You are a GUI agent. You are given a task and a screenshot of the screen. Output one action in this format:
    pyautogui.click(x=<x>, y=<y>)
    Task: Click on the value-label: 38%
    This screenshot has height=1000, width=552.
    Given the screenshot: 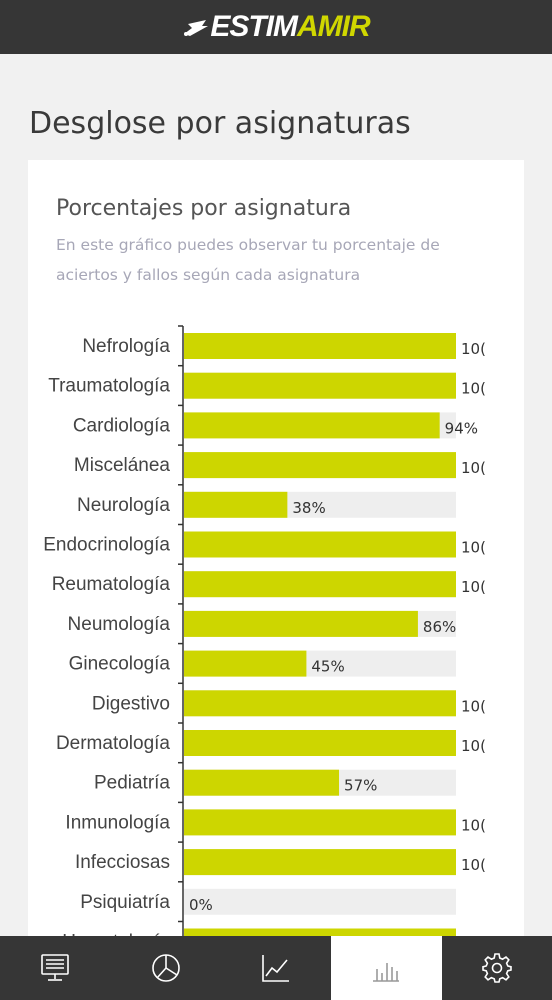 What is the action you would take?
    pyautogui.click(x=308, y=508)
    